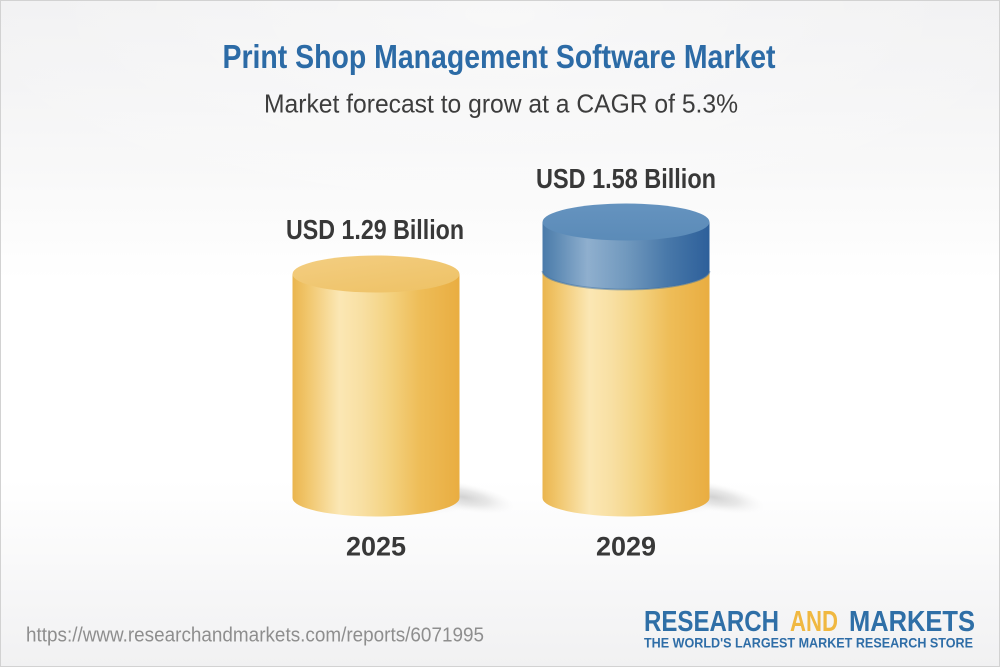 The image size is (1000, 667). I want to click on svg-text:Print Shop Management Software: Print Shop Management Software Market, so click(499, 56).